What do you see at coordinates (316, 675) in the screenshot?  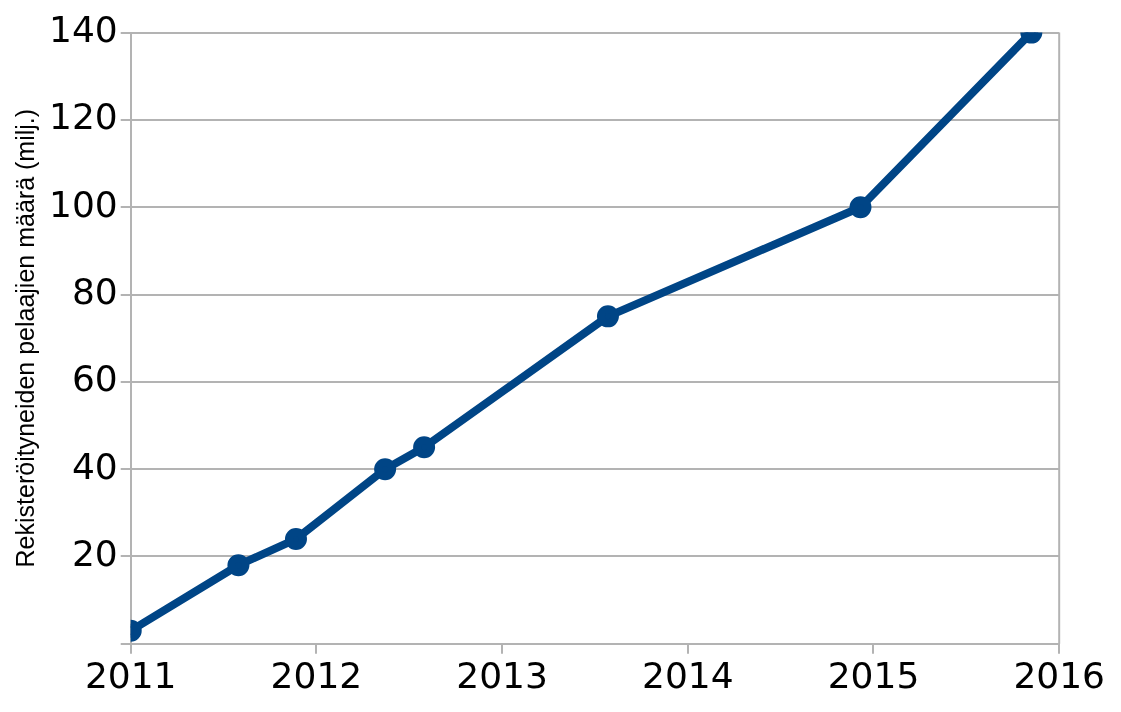 I see `x-tick-label: 2012` at bounding box center [316, 675].